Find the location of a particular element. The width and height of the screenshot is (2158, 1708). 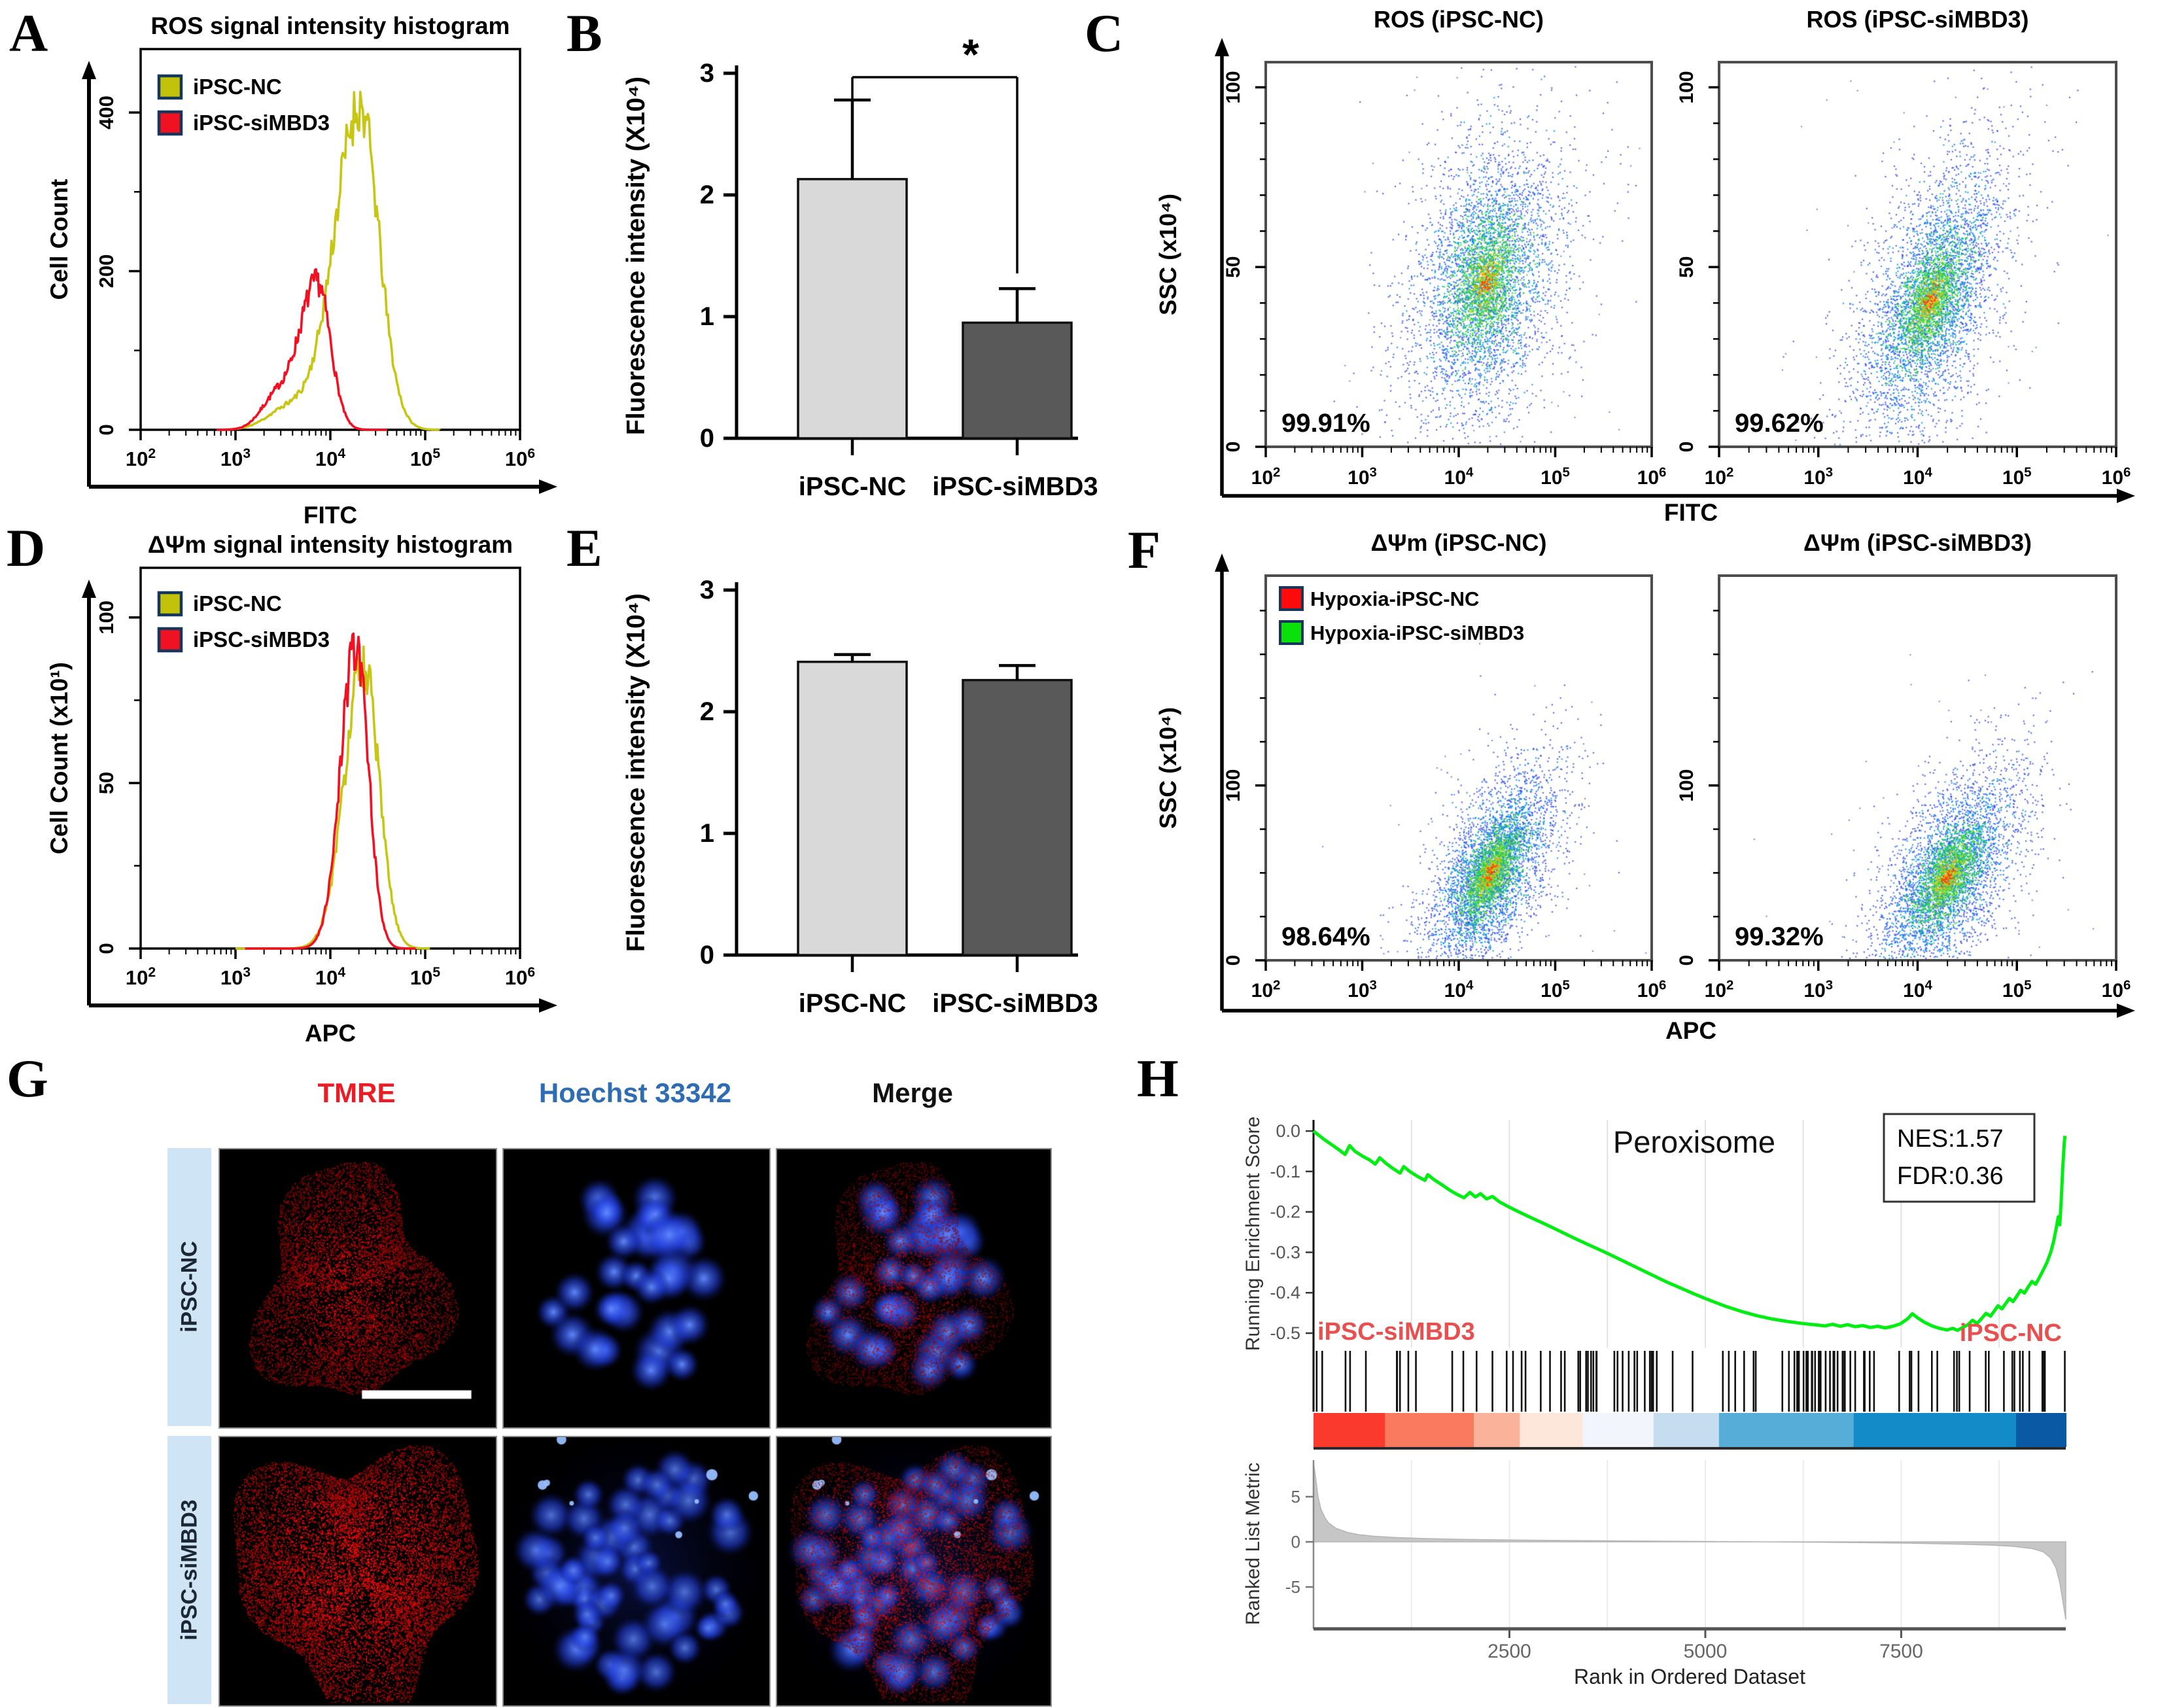

x-axis-label: APC is located at coordinates (1691, 1030).